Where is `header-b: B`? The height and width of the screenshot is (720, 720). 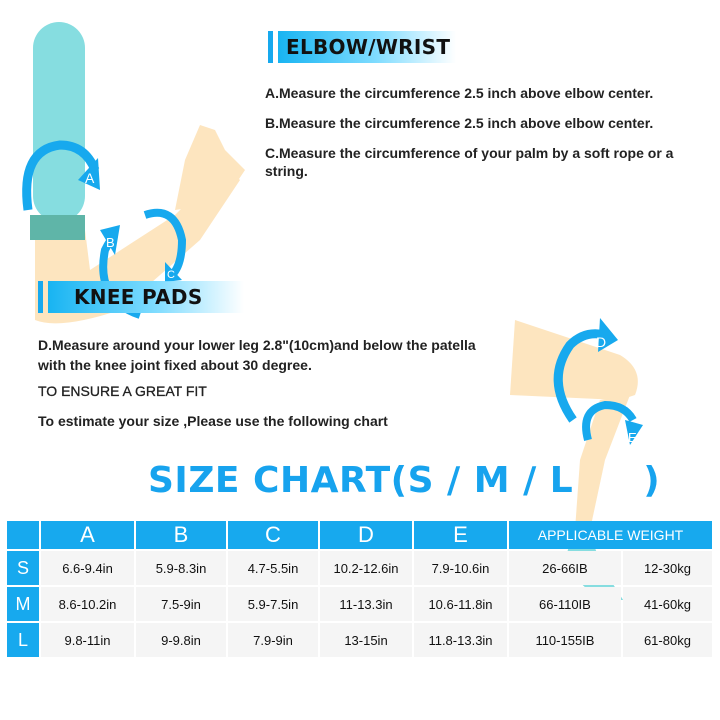
header-b: B is located at coordinates (181, 535).